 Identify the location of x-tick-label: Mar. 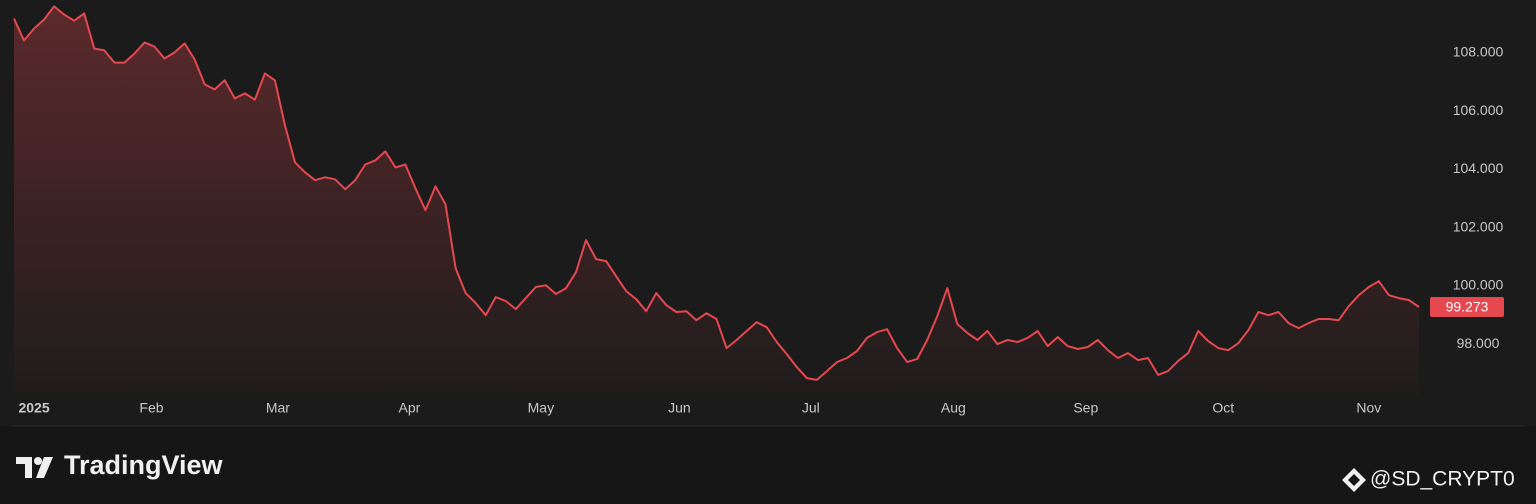
(278, 408).